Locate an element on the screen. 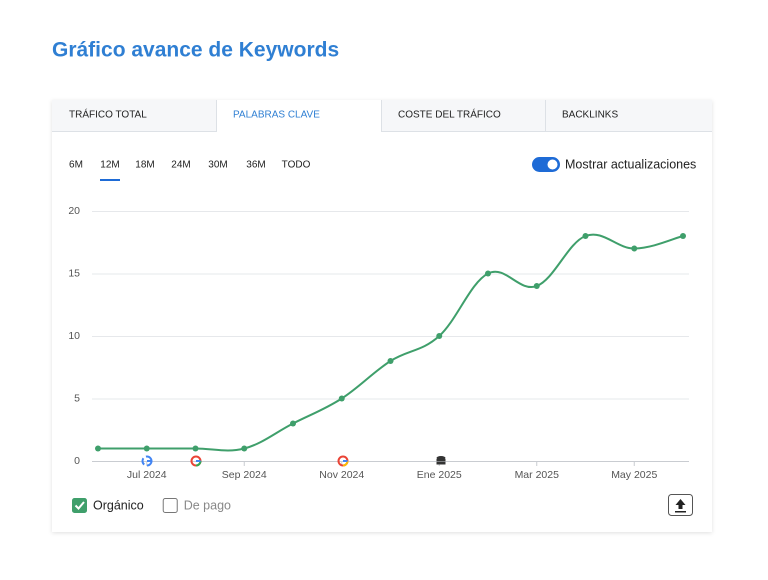 The height and width of the screenshot is (580, 768). tab: BACKLINKS is located at coordinates (590, 115).